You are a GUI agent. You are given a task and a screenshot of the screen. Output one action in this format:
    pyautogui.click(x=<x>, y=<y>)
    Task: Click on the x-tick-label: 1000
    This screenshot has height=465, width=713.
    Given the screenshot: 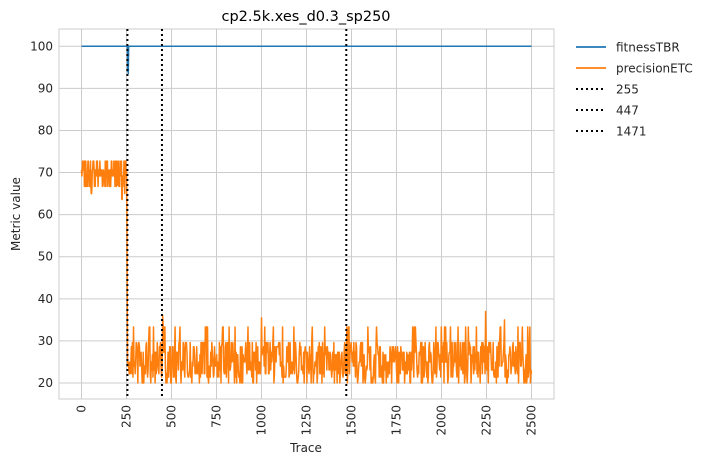 What is the action you would take?
    pyautogui.click(x=262, y=420)
    